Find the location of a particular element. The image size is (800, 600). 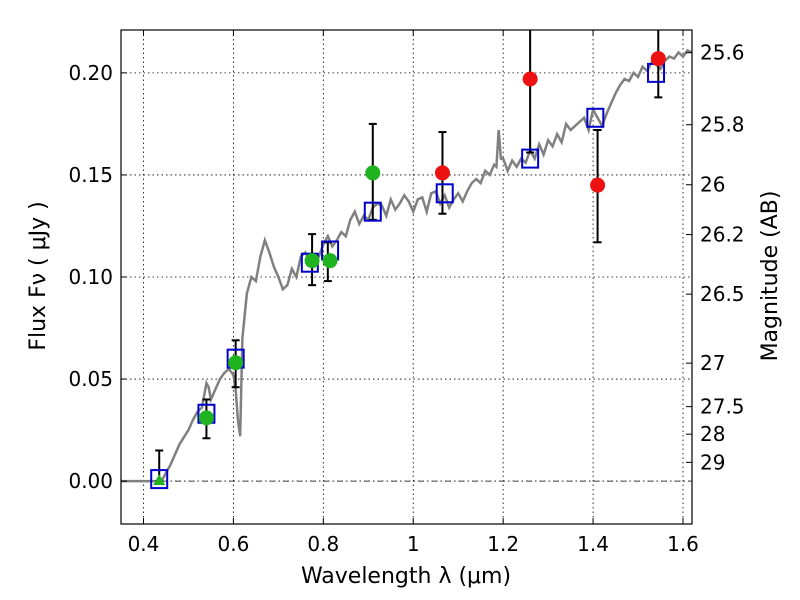

right-tick-label: 25.8 is located at coordinates (722, 125).